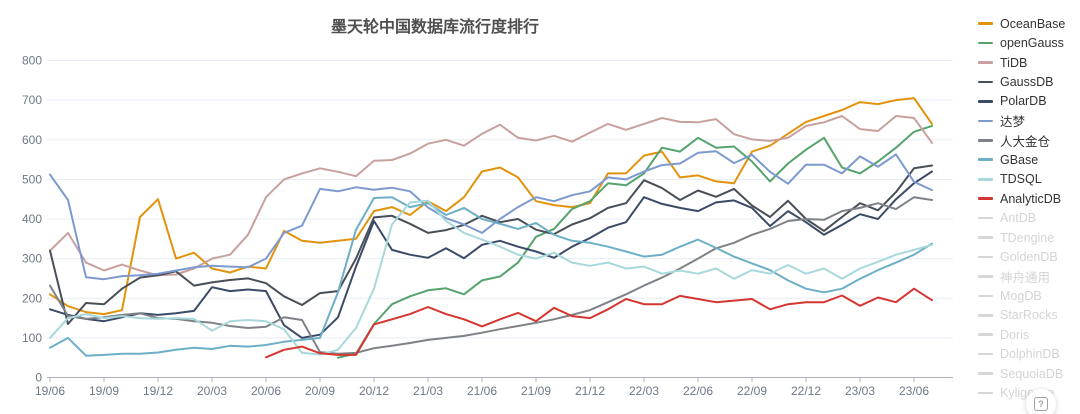 Image resolution: width=1080 pixels, height=414 pixels. What do you see at coordinates (266, 391) in the screenshot?
I see `svg-text: 20/06` at bounding box center [266, 391].